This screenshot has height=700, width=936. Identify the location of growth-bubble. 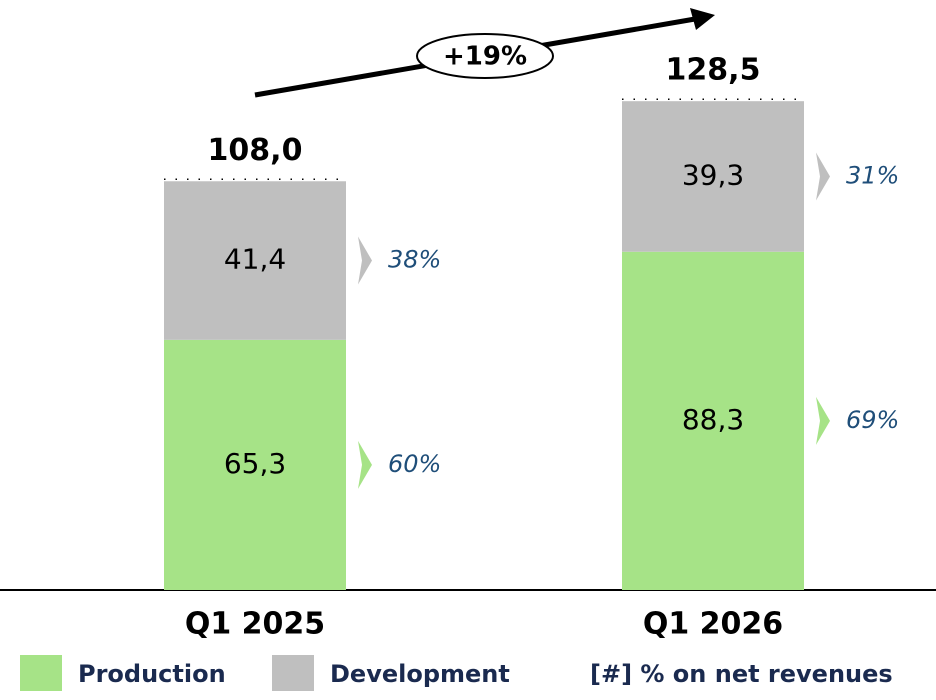
(485, 56).